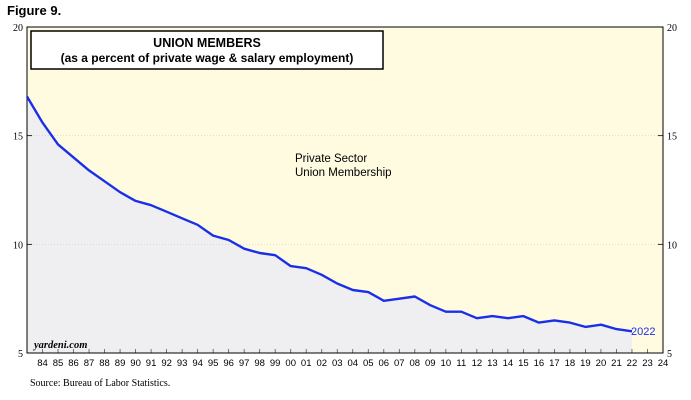  I want to click on x-tick-label: 96, so click(228, 363).